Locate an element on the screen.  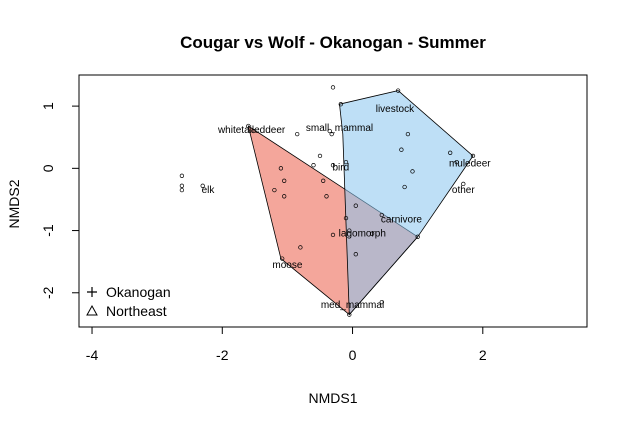
species-label: moose is located at coordinates (287, 265).